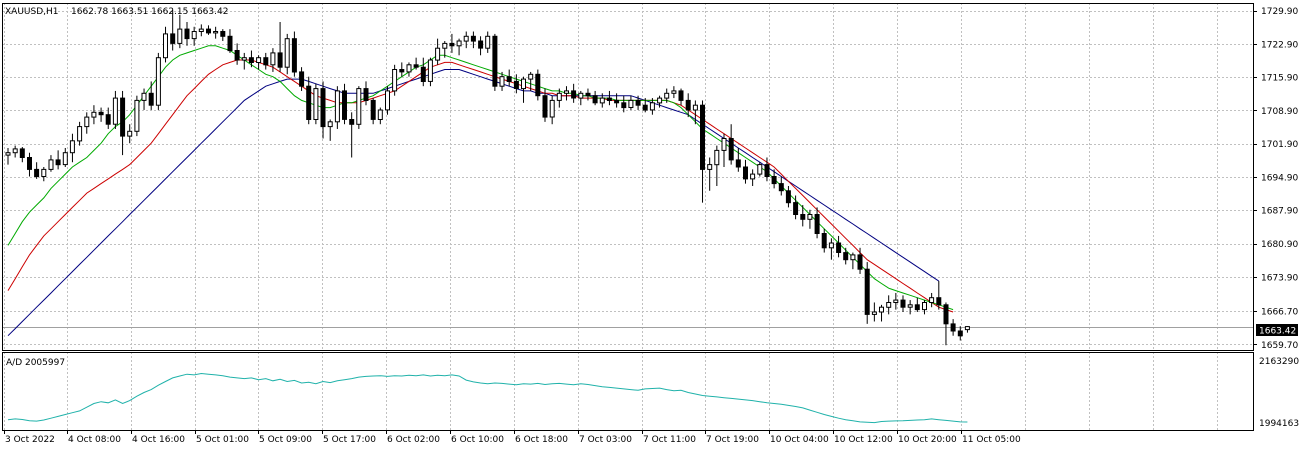 The width and height of the screenshot is (1300, 450). Describe the element at coordinates (477, 440) in the screenshot. I see `x-tick-label: 6 Oct 10:00` at that location.